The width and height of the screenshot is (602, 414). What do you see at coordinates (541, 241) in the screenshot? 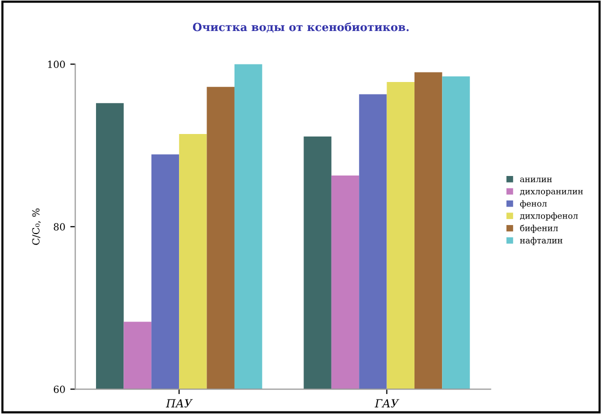
I see `legend-label: нафталин` at bounding box center [541, 241].